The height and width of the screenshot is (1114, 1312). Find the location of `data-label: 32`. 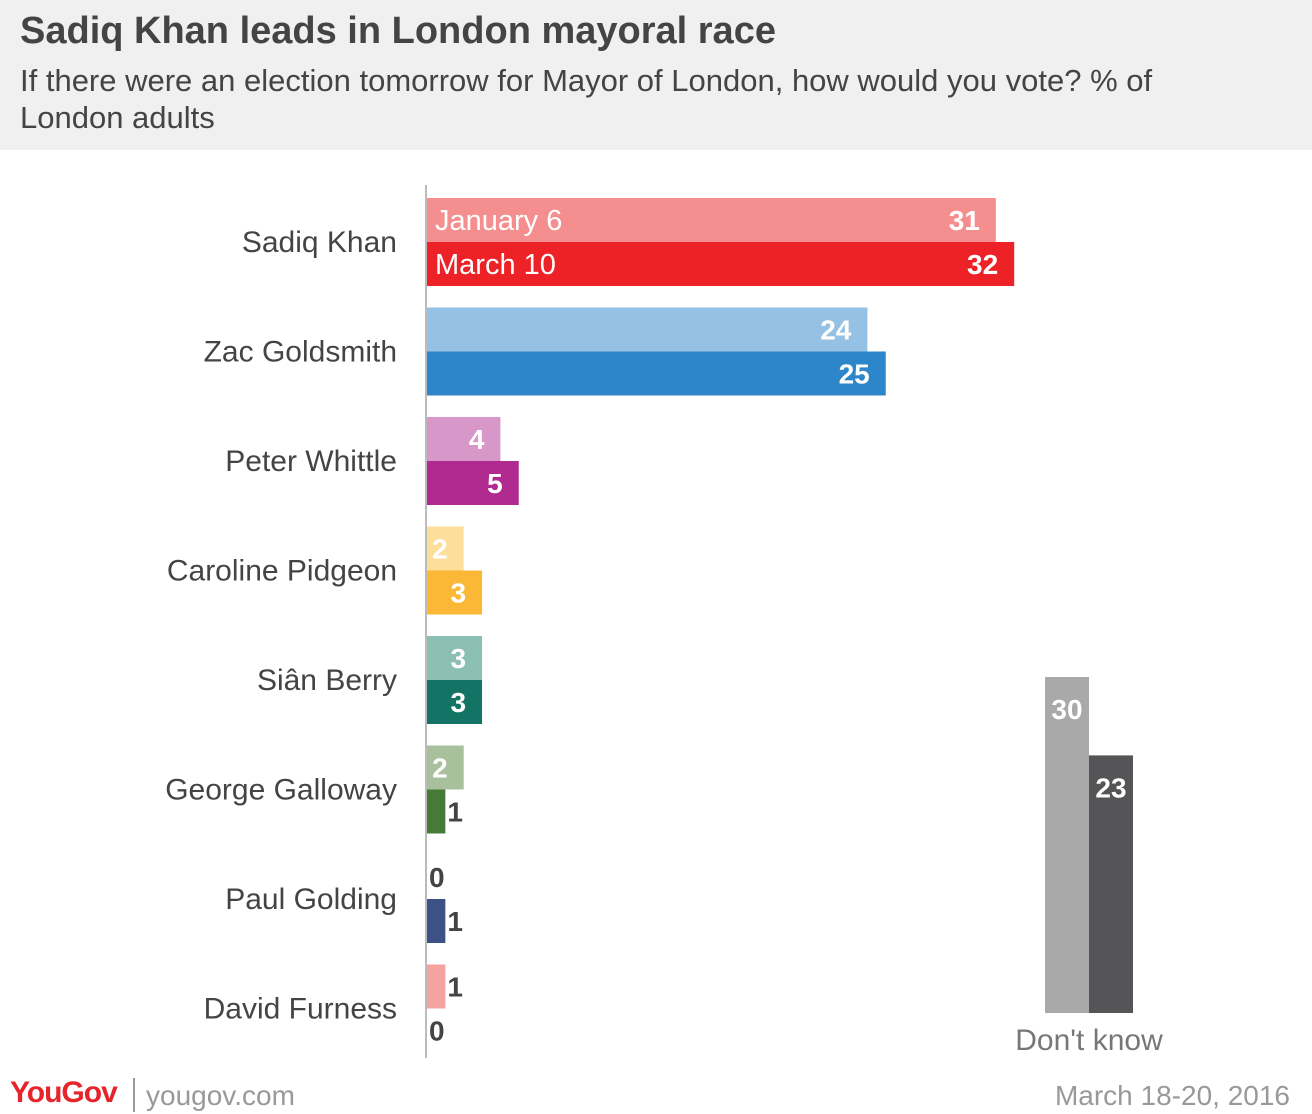

data-label: 32 is located at coordinates (982, 264).